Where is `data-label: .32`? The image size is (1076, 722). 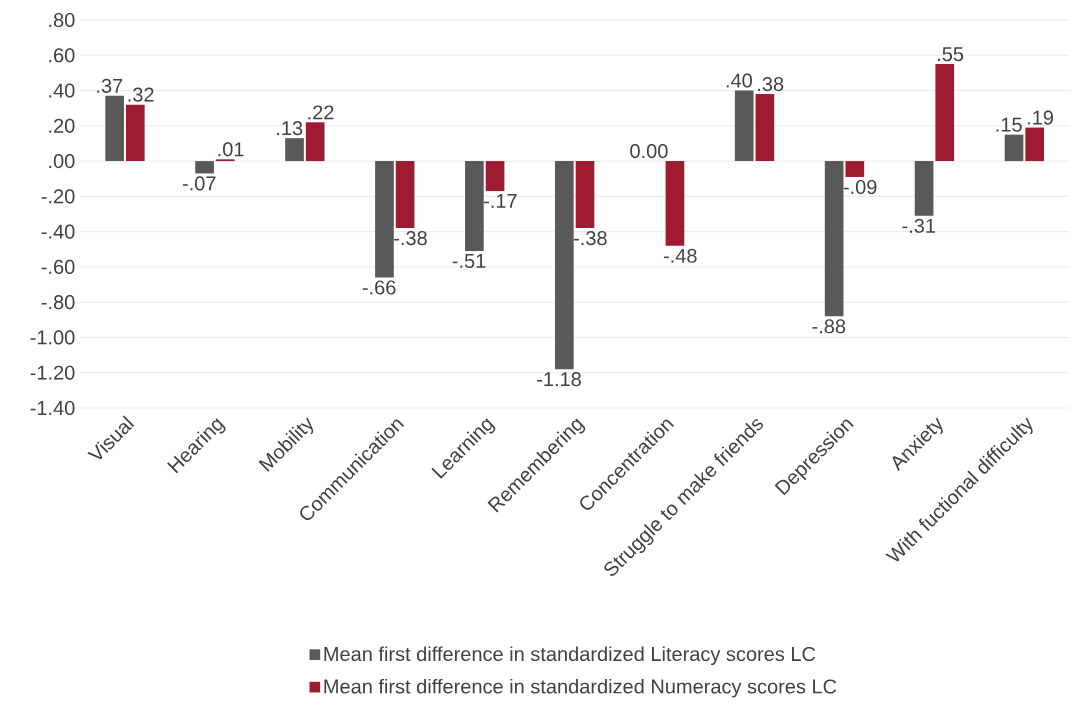 data-label: .32 is located at coordinates (141, 94).